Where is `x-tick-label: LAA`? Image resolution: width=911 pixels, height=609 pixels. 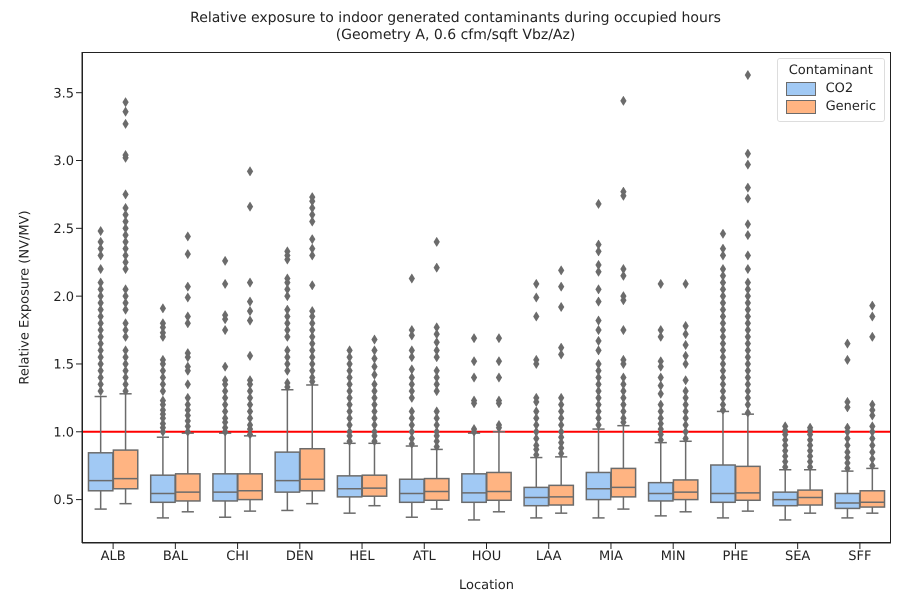 x-tick-label: LAA is located at coordinates (549, 556).